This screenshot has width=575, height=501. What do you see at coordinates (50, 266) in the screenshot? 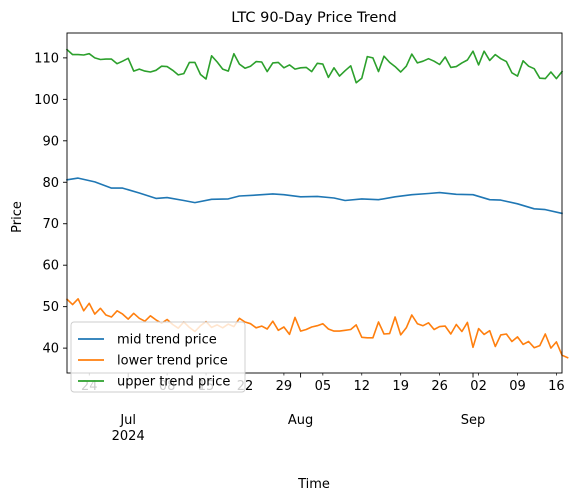
I see `y-tick-label: 60` at bounding box center [50, 266].